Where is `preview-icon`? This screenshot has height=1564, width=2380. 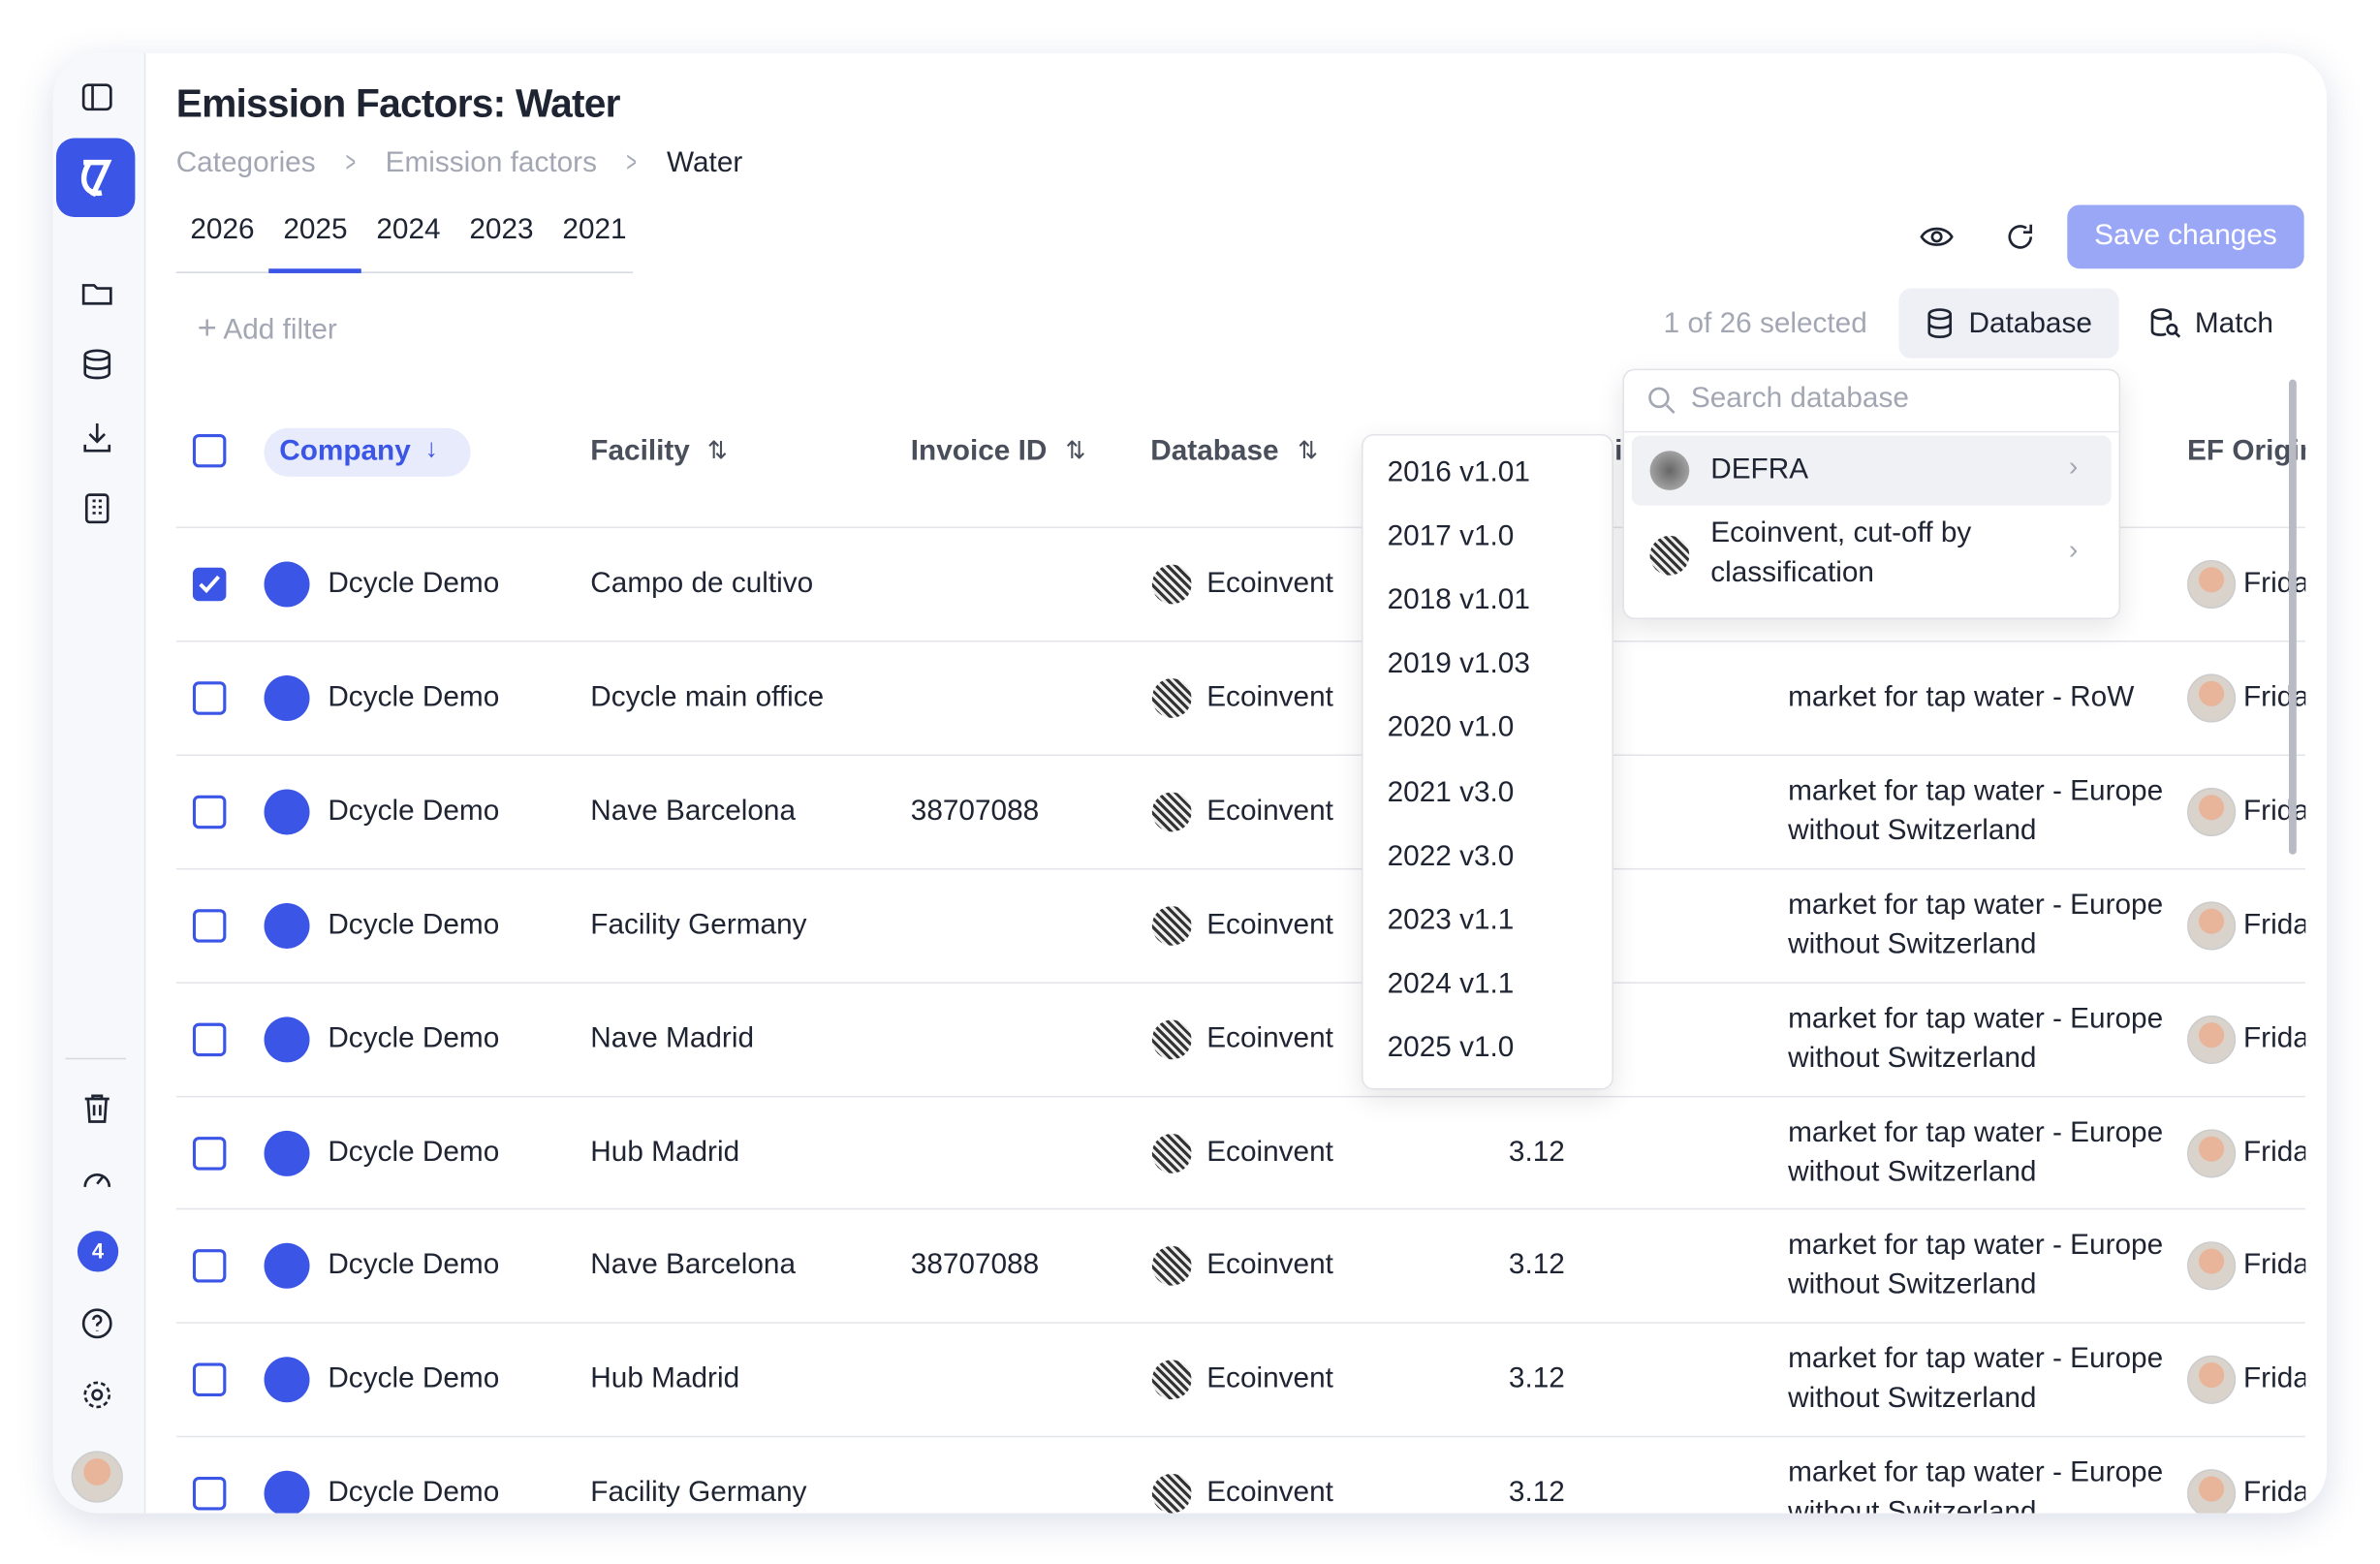 preview-icon is located at coordinates (1937, 236).